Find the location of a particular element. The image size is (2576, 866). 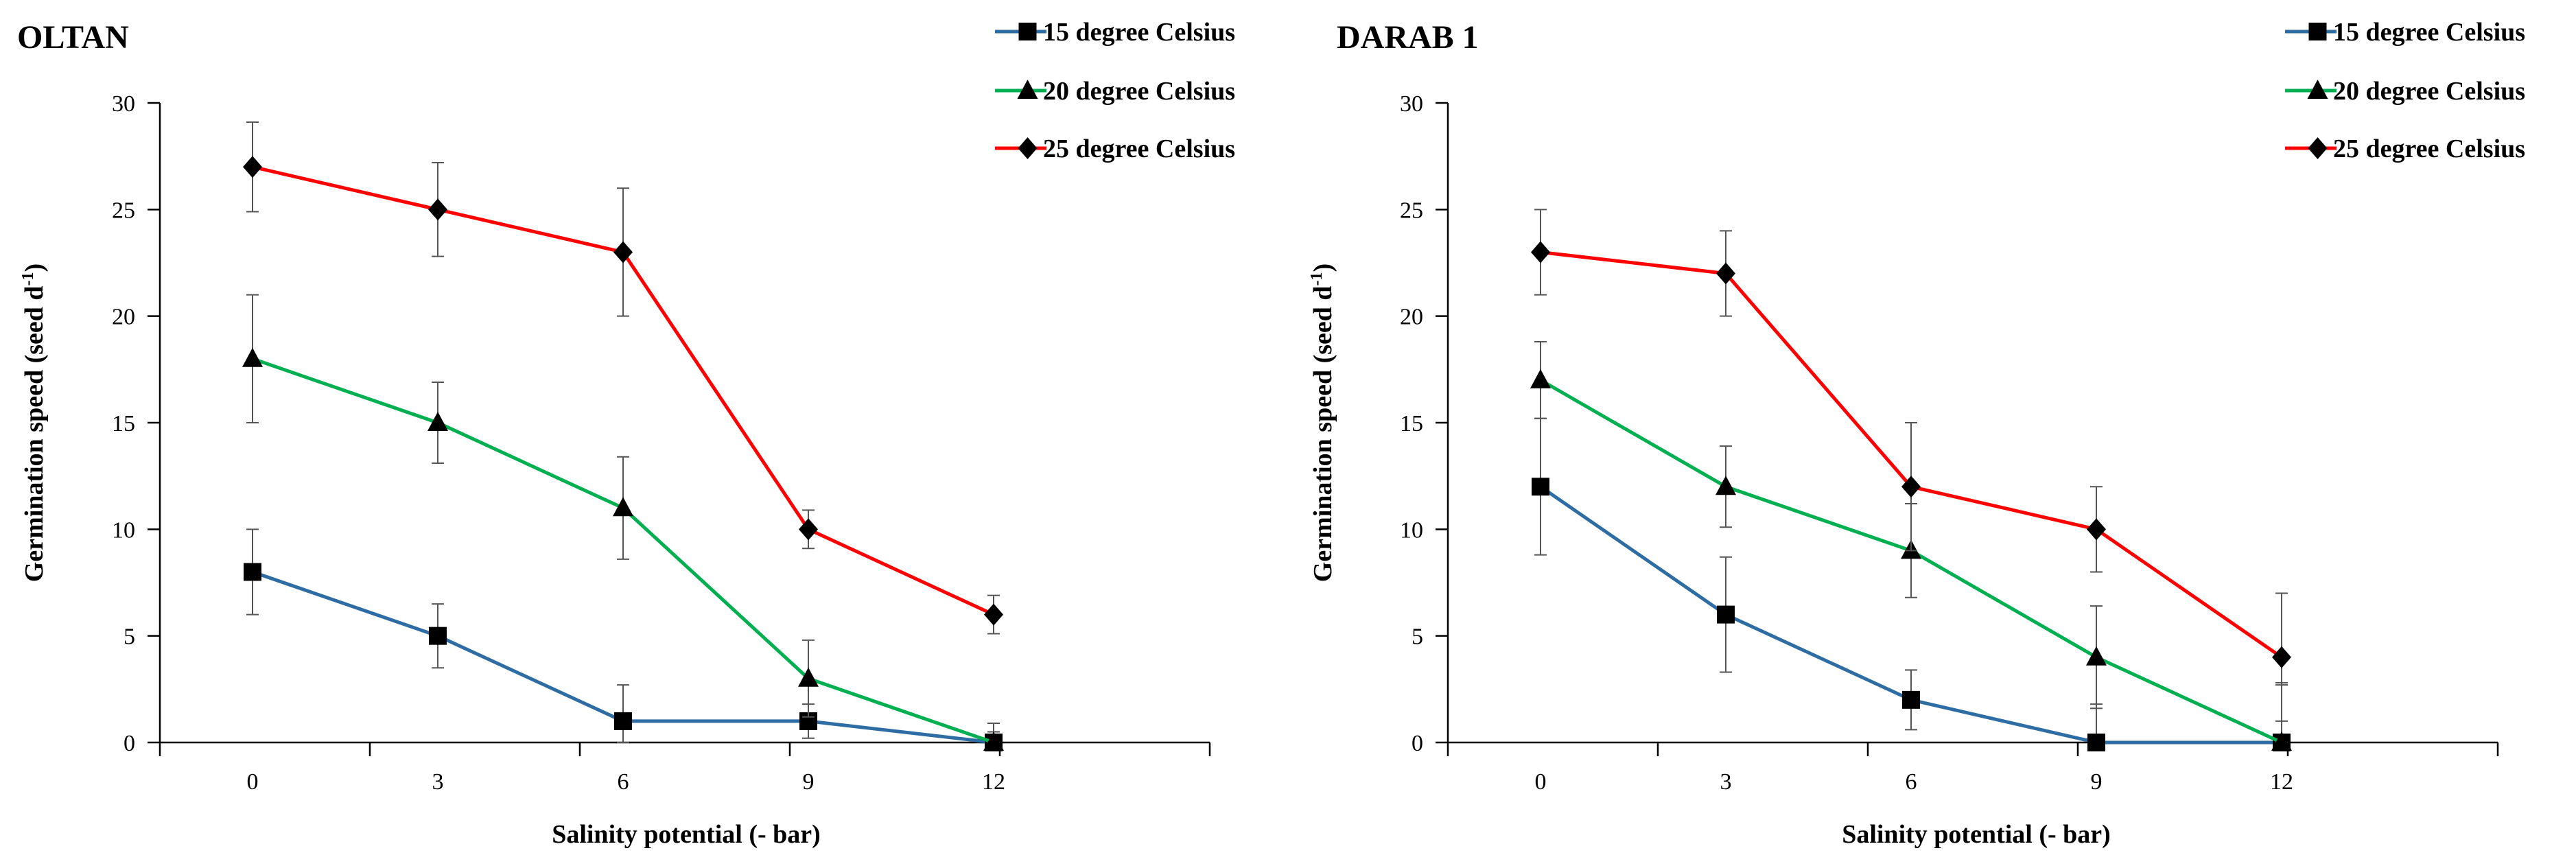

chart-title: OLTAN is located at coordinates (73, 37).